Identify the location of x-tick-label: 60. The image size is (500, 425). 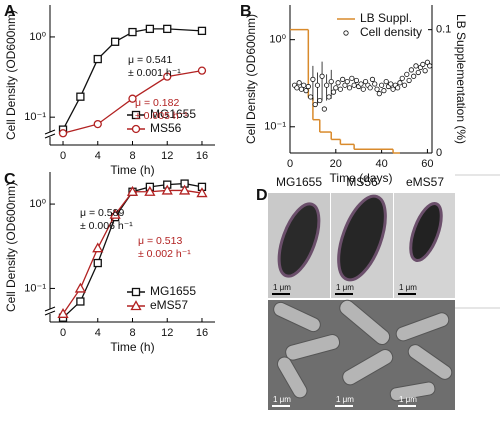
(427, 164).